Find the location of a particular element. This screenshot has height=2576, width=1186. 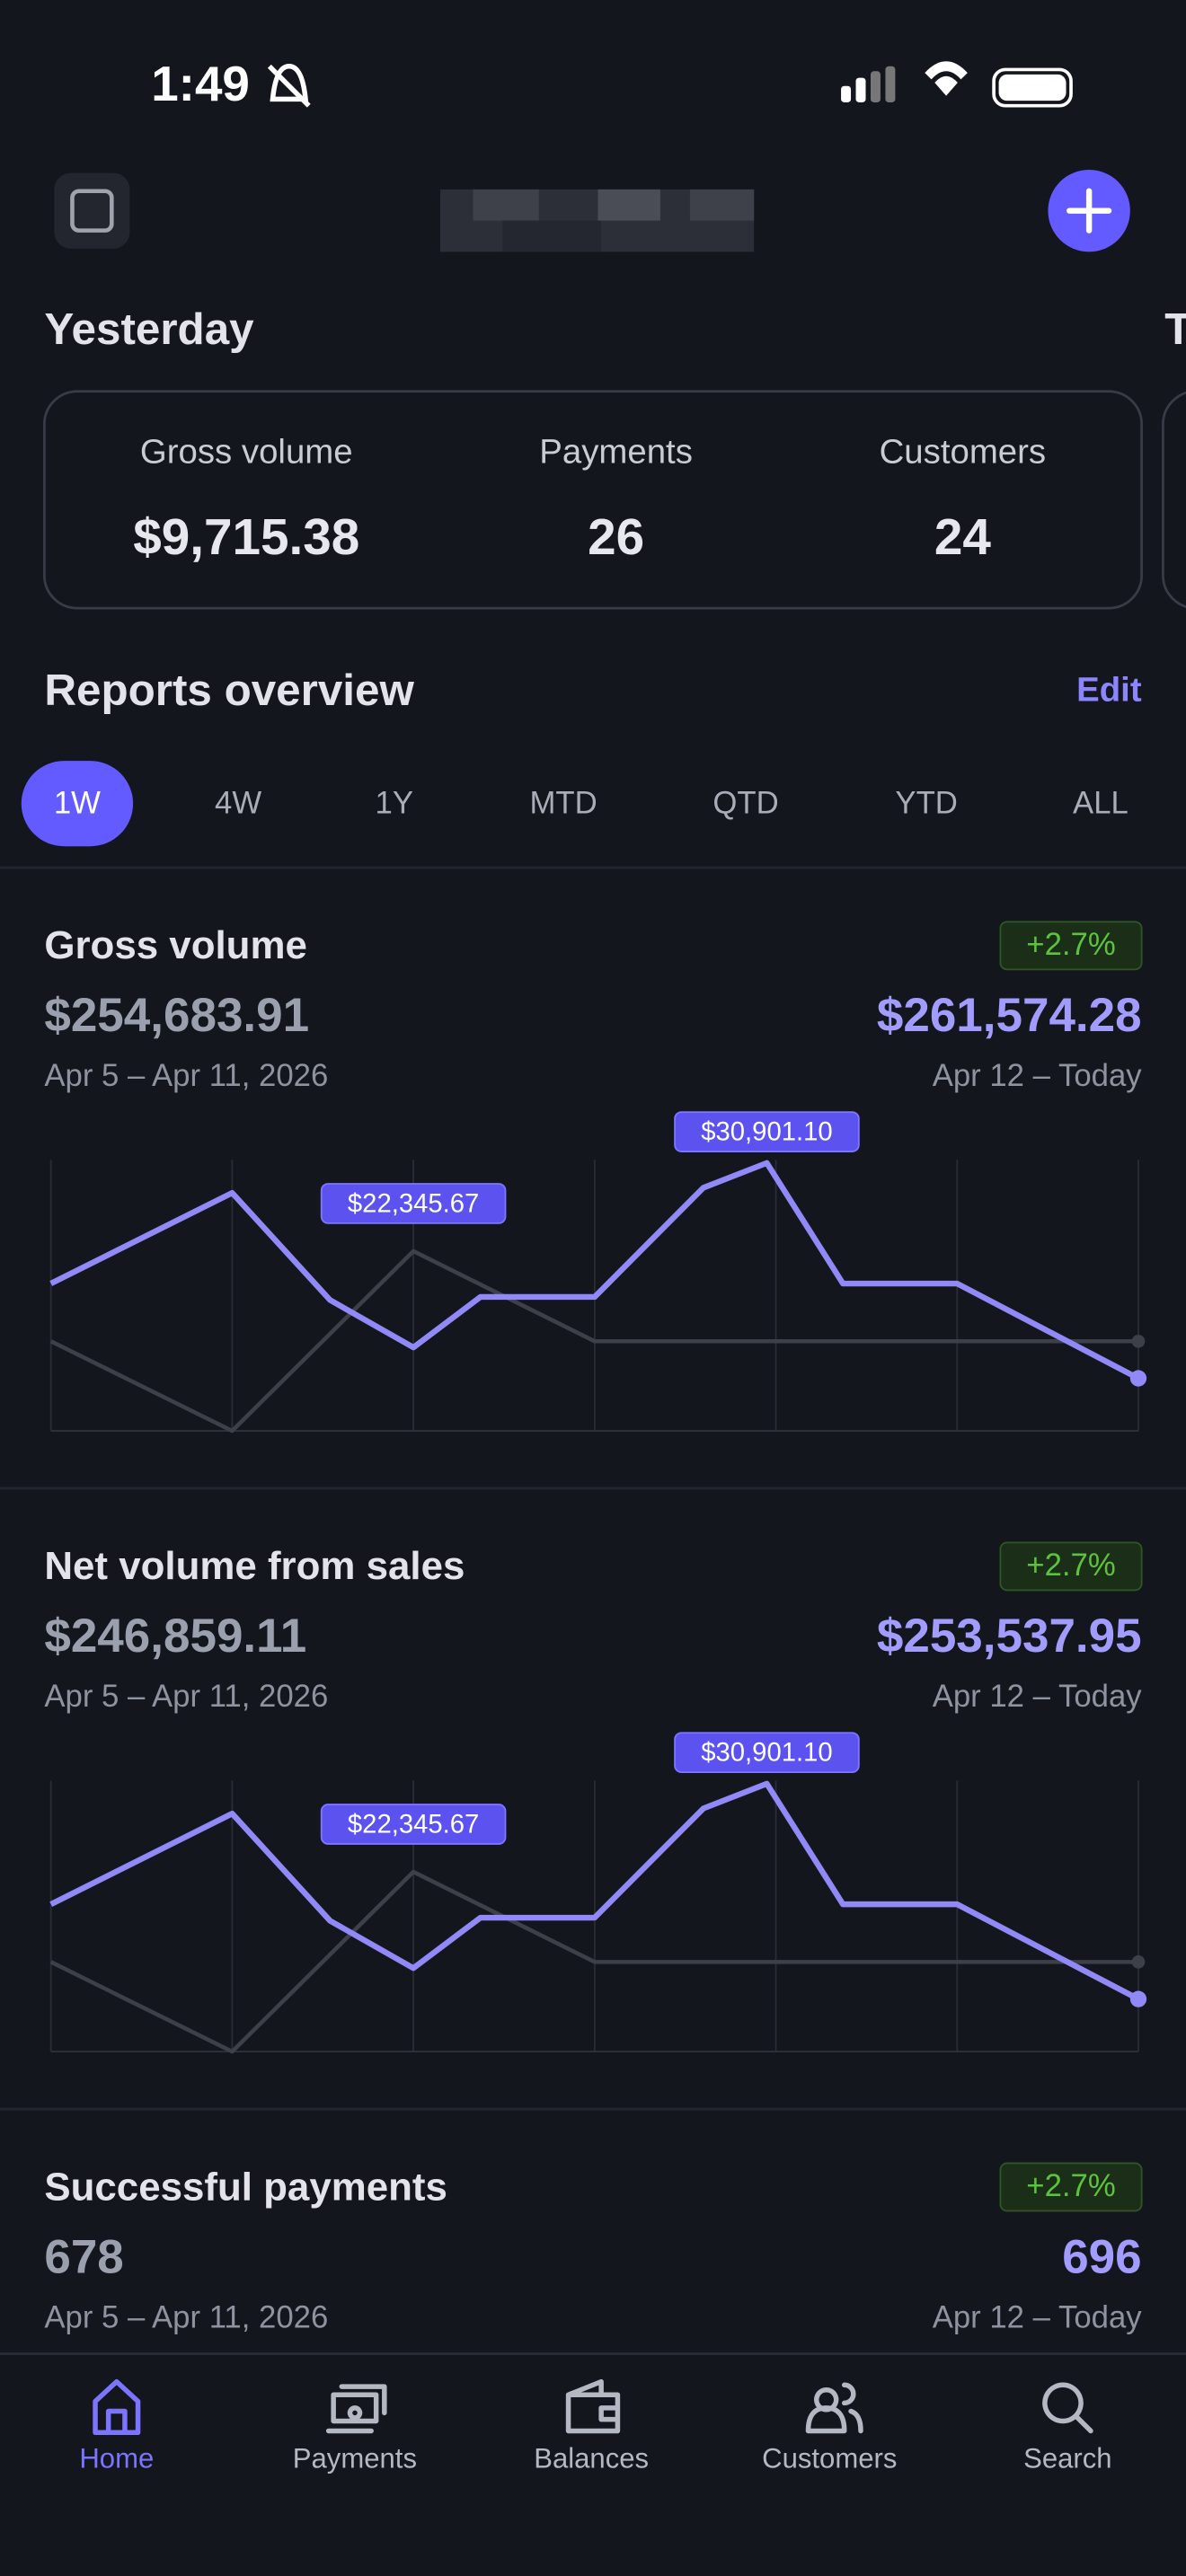

stat-value: 26 is located at coordinates (616, 537).